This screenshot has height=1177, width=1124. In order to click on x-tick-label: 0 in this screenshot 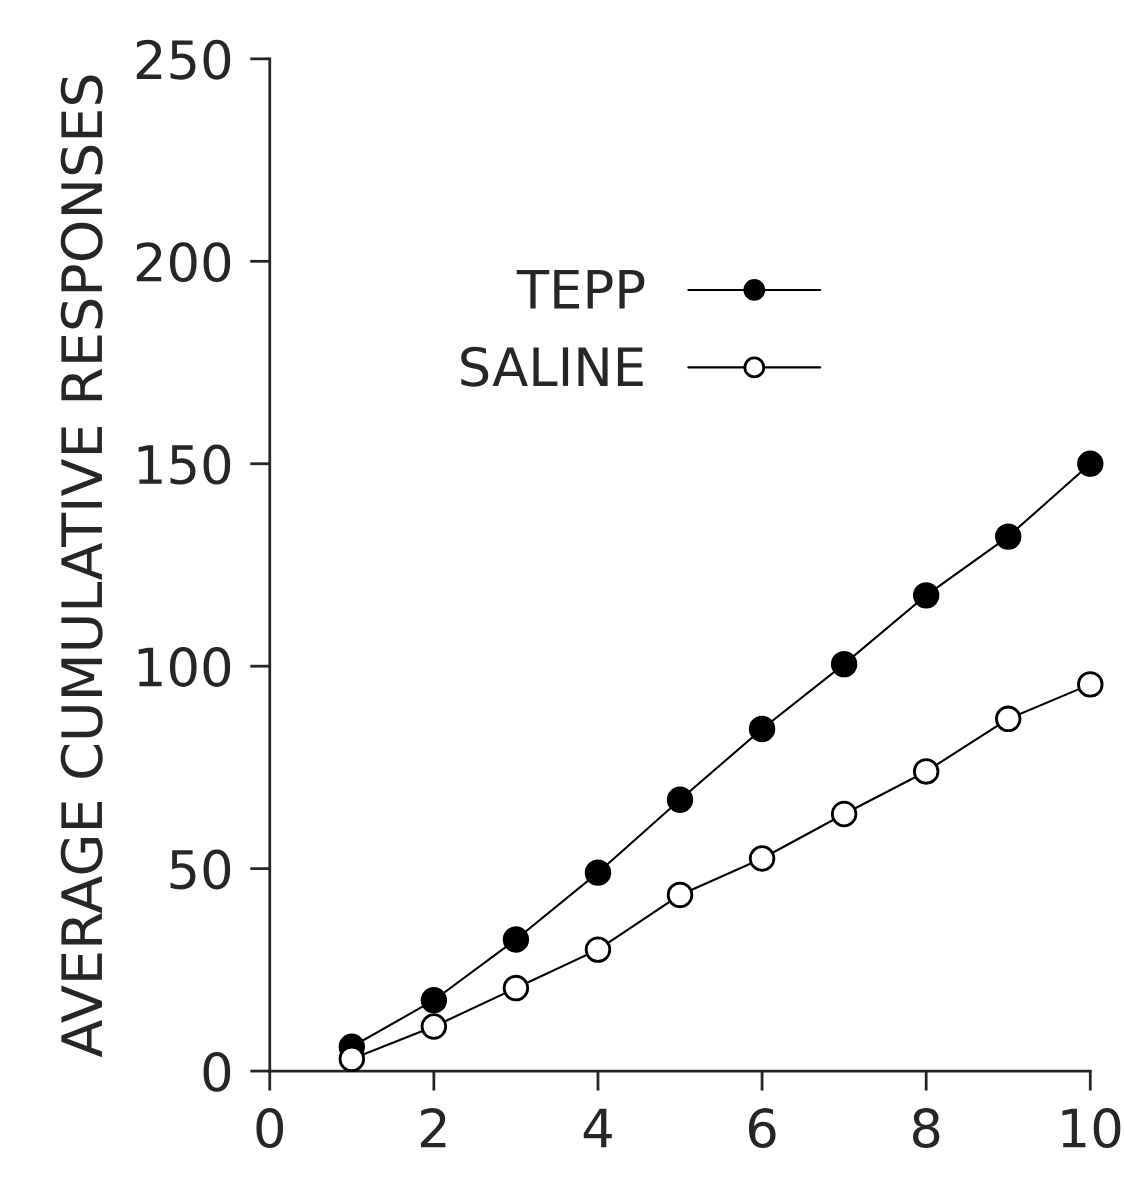, I will do `click(270, 1128)`.